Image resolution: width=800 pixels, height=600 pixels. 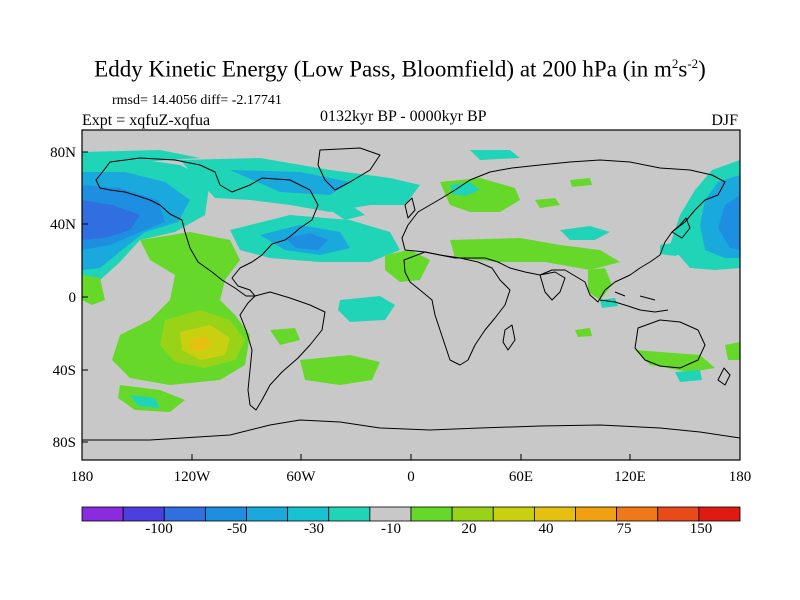 I want to click on south-pacific-max, so click(x=201, y=344).